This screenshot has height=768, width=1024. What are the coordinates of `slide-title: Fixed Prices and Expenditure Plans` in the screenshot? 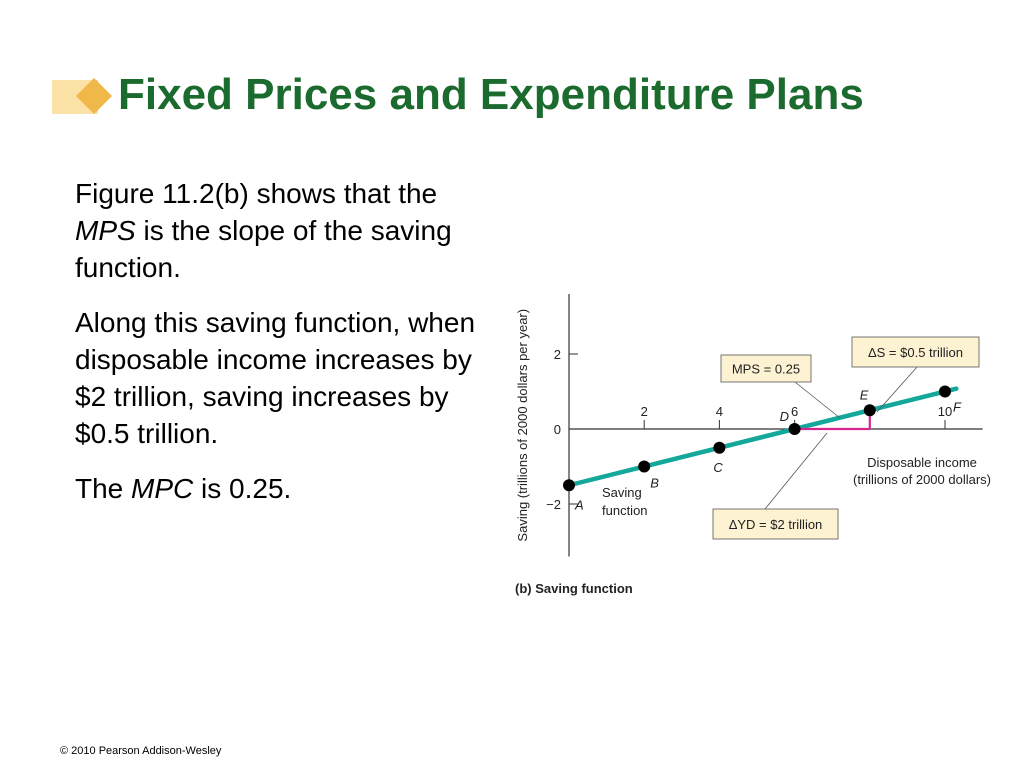 It's located at (491, 94).